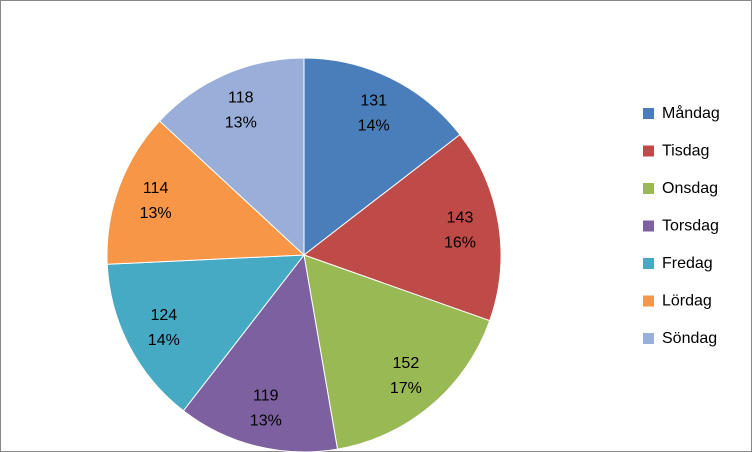  Describe the element at coordinates (687, 263) in the screenshot. I see `legend-label: Fredag` at that location.